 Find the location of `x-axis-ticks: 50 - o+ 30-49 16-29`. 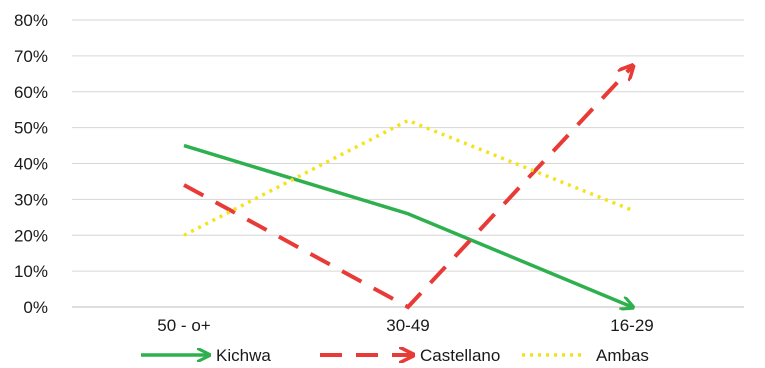

x-axis-ticks: 50 - o+ 30-49 16-29 is located at coordinates (405, 325).